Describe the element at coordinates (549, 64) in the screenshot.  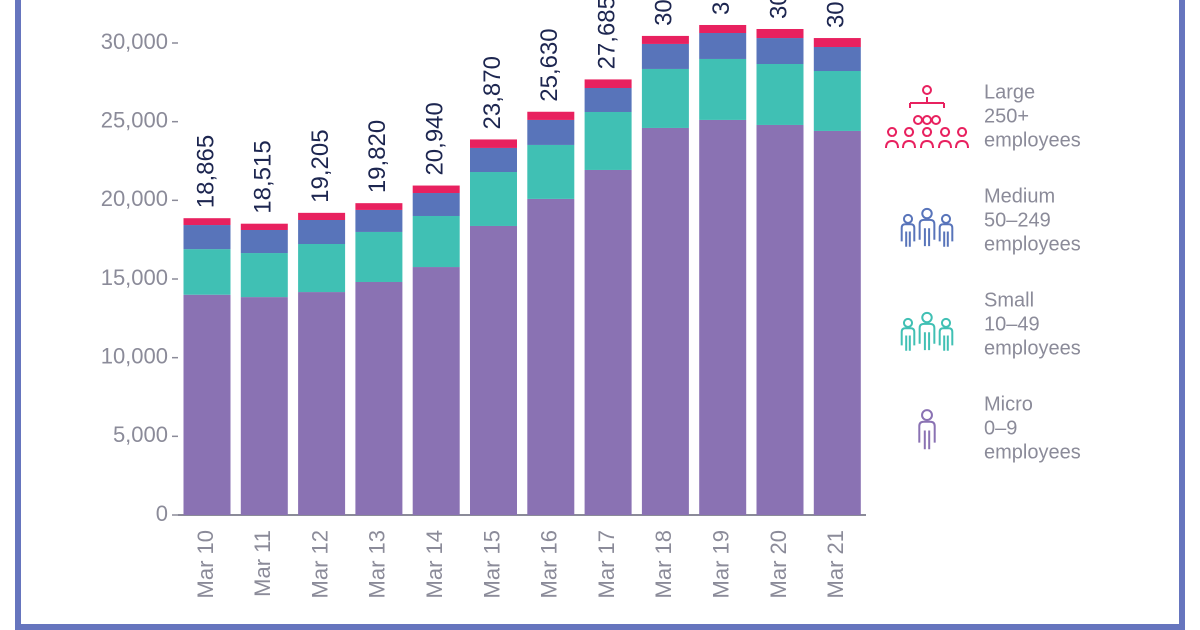
I see `total-label-group: 25,630` at that location.